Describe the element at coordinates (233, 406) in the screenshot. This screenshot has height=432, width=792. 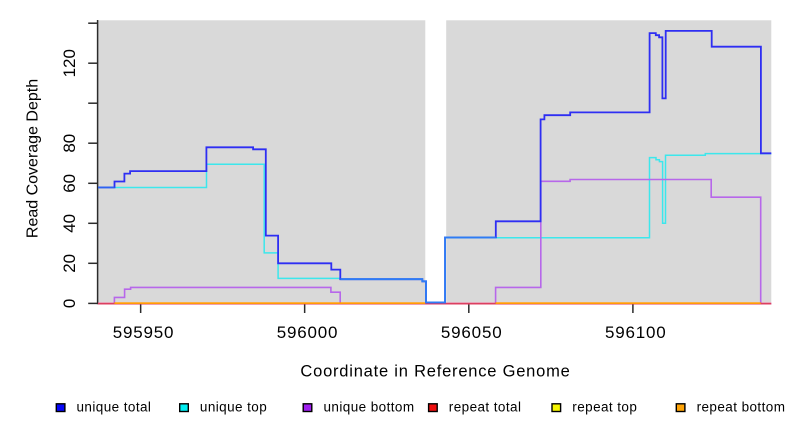
I see `svg-text: unique top` at that location.